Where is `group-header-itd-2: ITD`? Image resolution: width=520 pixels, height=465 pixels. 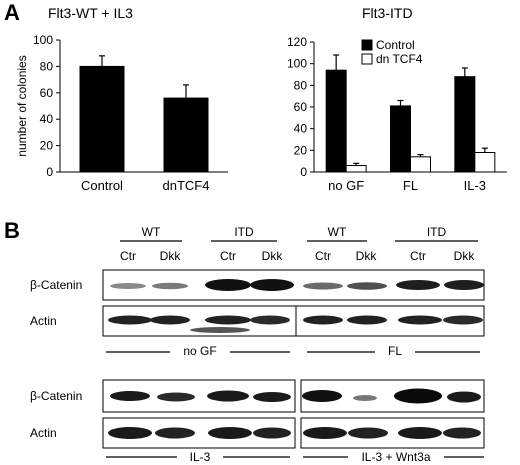 group-header-itd-2: ITD is located at coordinates (436, 232).